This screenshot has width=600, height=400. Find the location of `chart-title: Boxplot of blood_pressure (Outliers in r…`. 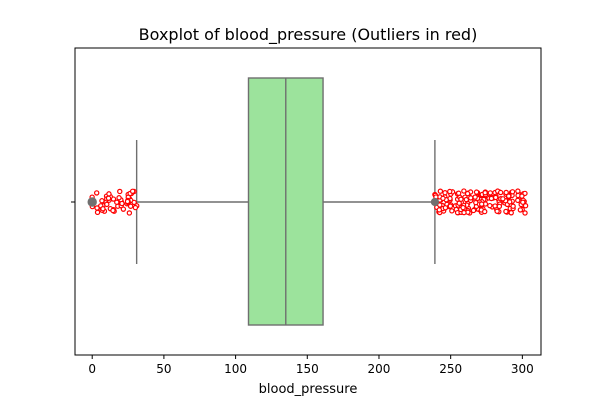

chart-title: Boxplot of blood_pressure (Outliers in r… is located at coordinates (308, 35).